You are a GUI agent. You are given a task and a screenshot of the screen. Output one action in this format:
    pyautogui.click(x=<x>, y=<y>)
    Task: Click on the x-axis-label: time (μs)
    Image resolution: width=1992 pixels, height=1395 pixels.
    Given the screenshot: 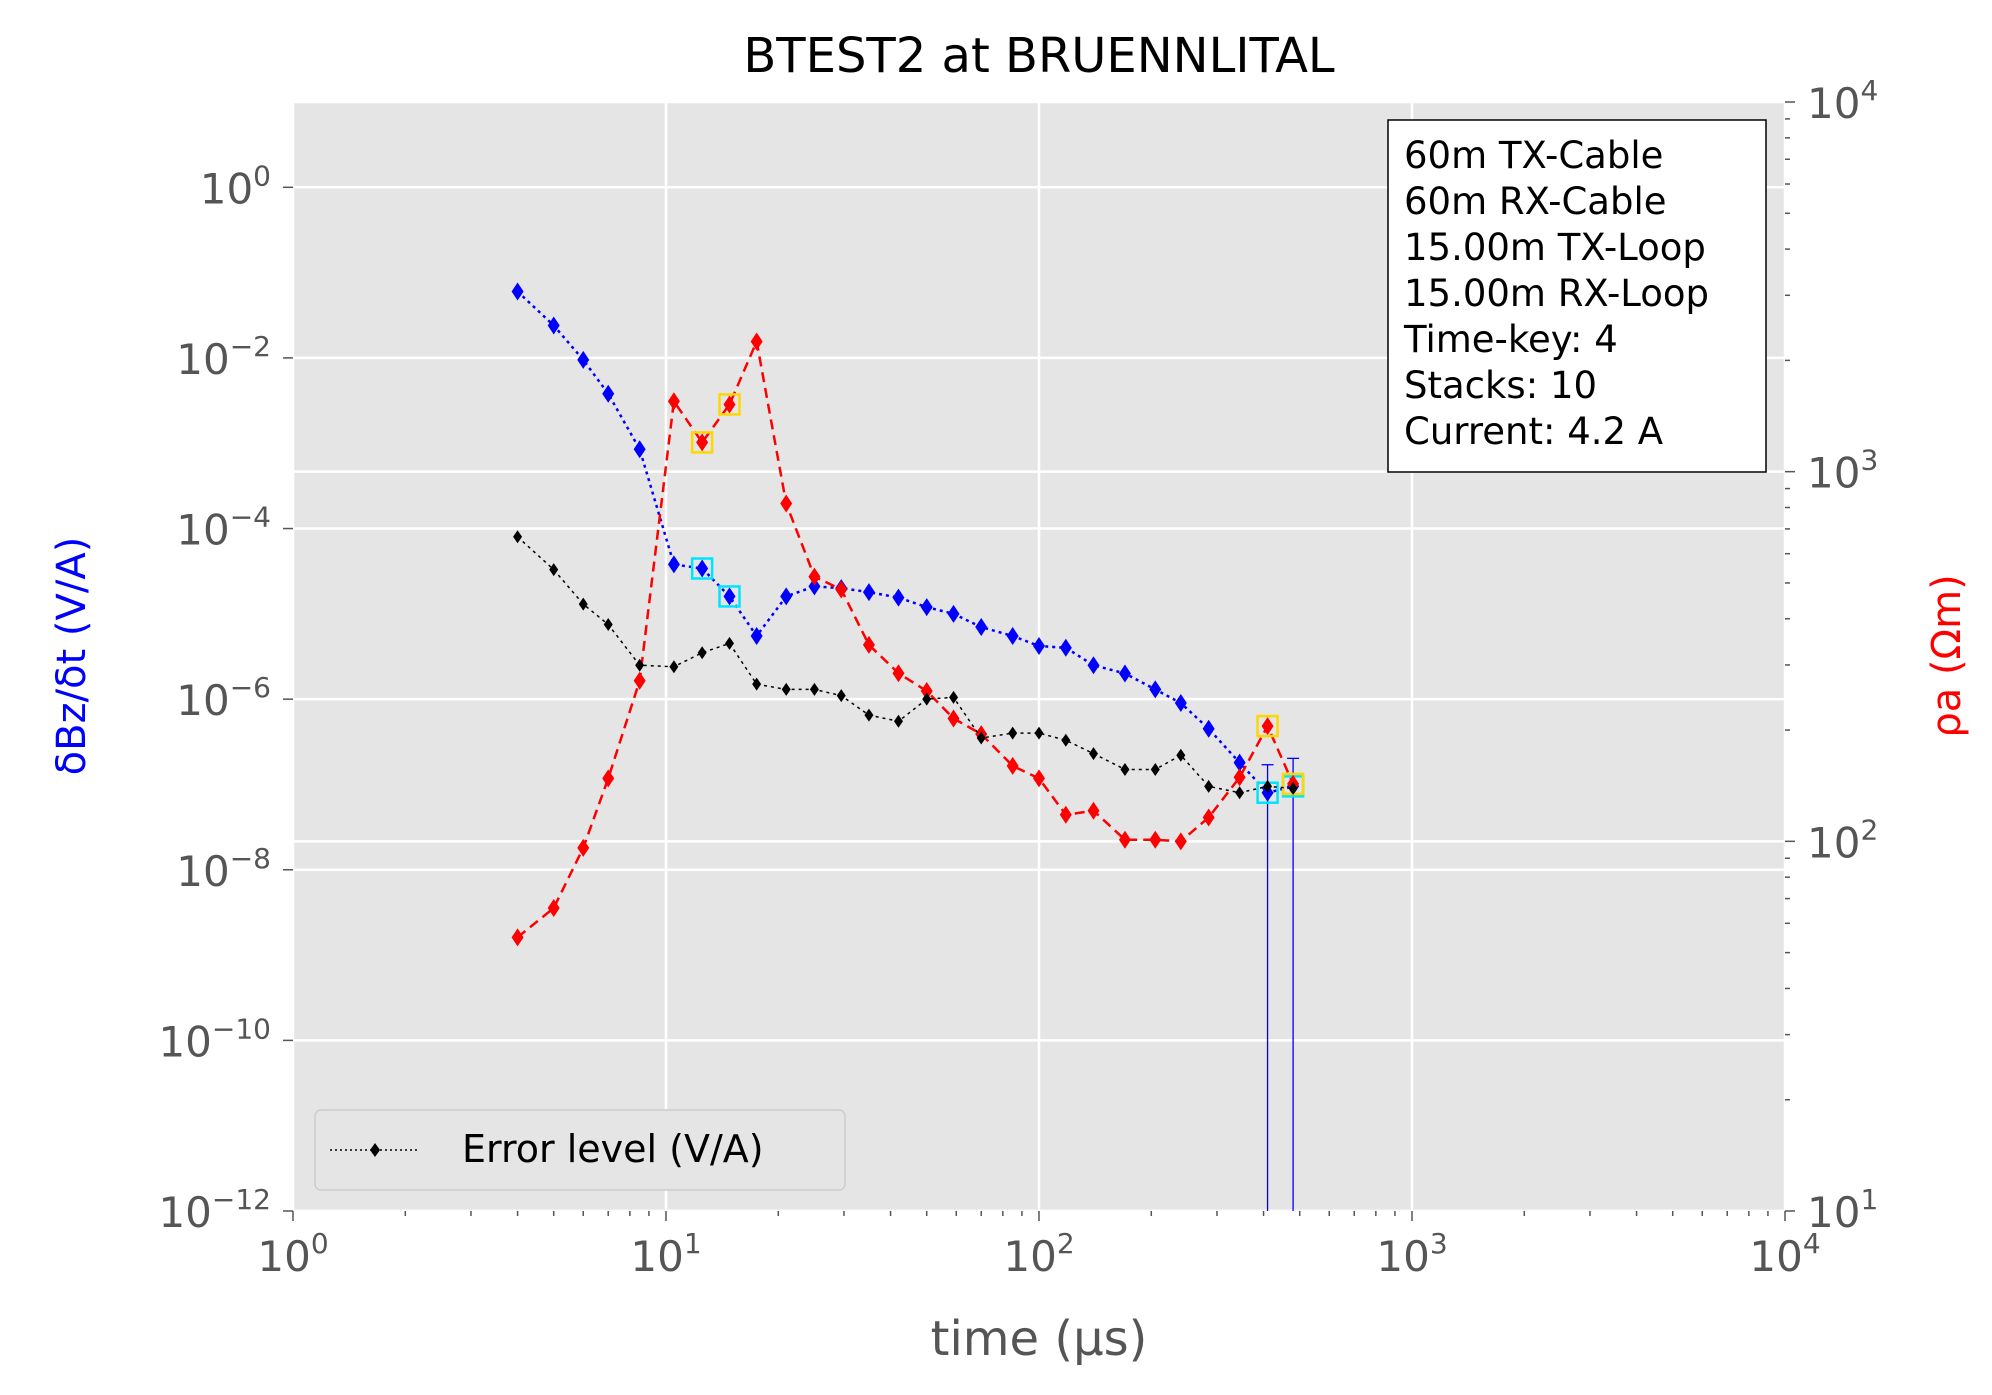 What is the action you would take?
    pyautogui.click(x=1039, y=1339)
    